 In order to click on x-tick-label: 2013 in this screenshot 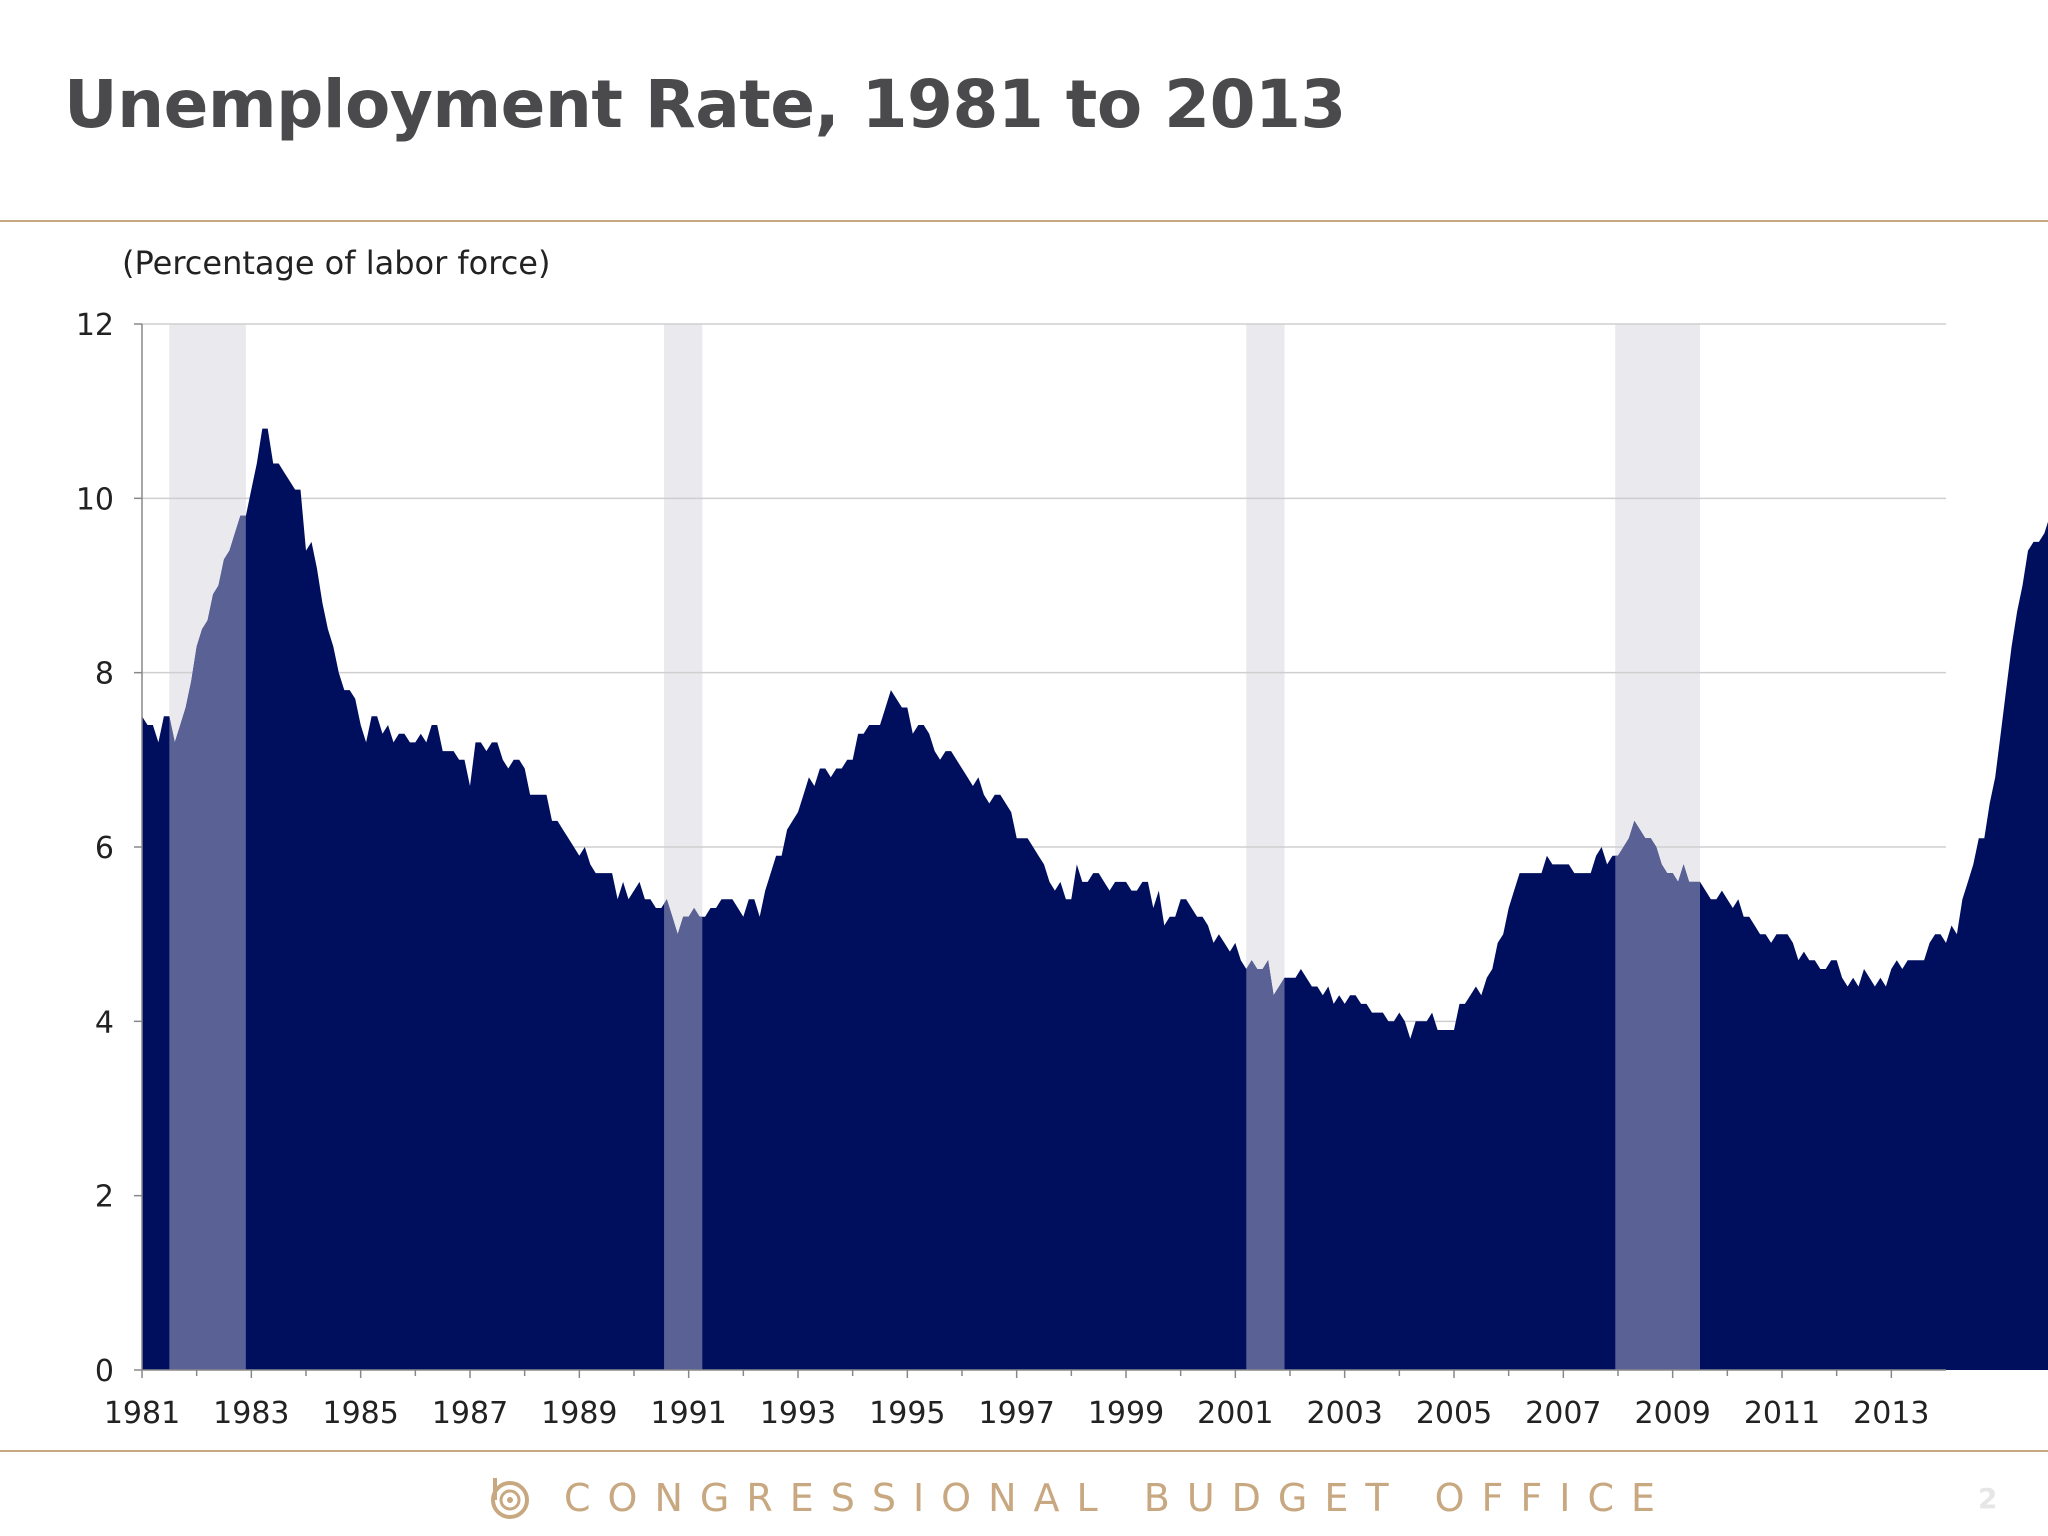, I will do `click(1891, 1413)`.